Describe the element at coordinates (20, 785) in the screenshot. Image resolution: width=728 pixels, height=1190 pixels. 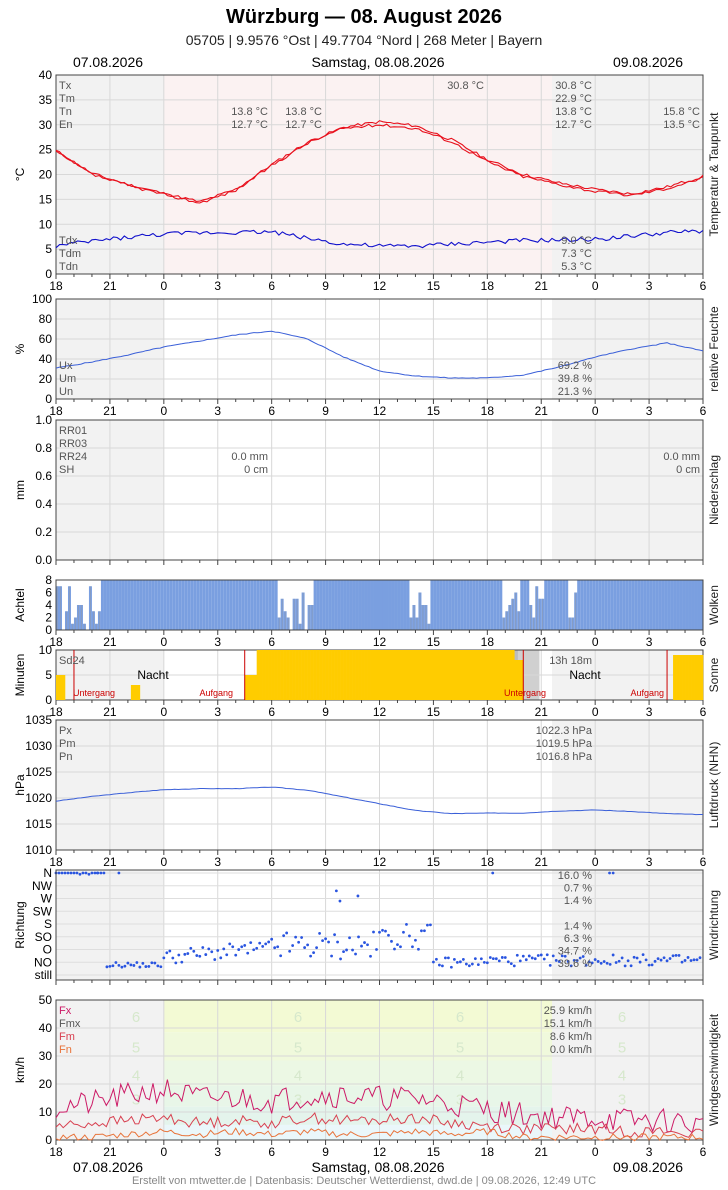
I see `y-axis-label: hPa` at that location.